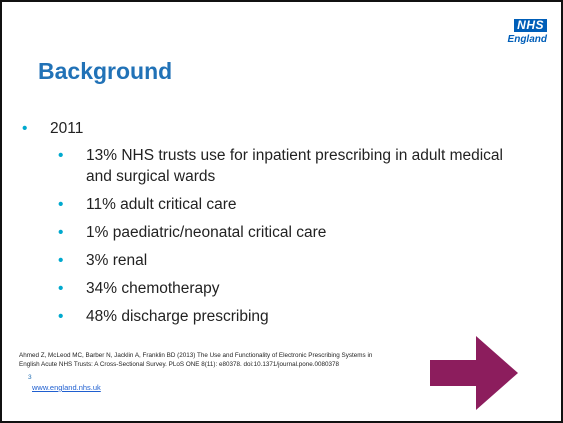 The width and height of the screenshot is (563, 423). I want to click on logo: NHS England, so click(527, 30).